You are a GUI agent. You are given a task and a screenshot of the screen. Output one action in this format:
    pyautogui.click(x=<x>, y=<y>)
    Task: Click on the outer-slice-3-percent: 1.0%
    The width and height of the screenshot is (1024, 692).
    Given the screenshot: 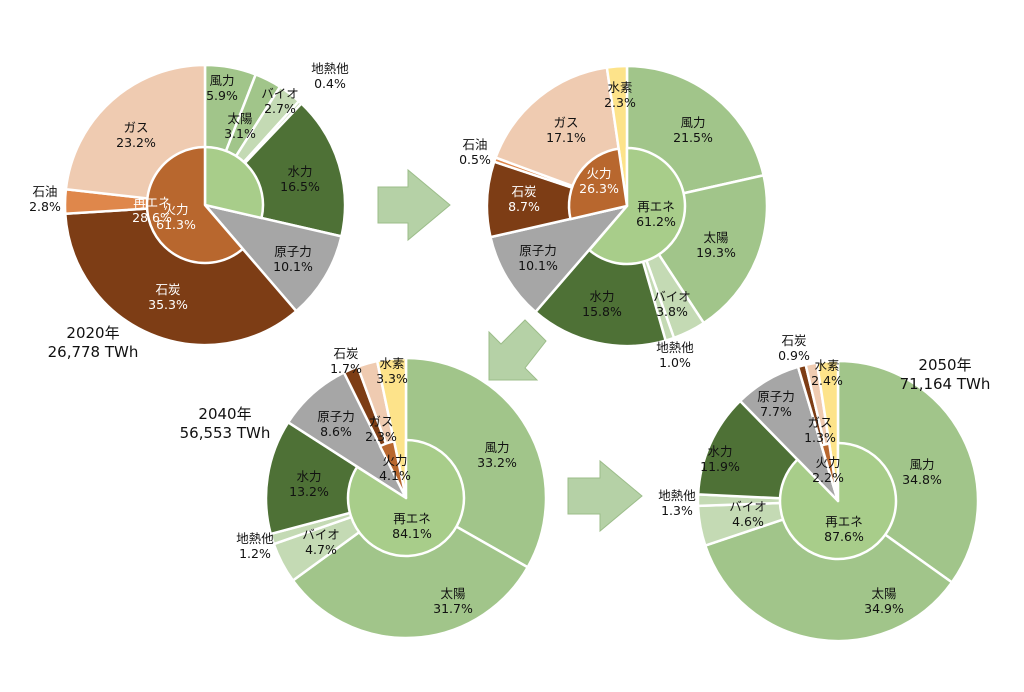 What is the action you would take?
    pyautogui.click(x=675, y=362)
    